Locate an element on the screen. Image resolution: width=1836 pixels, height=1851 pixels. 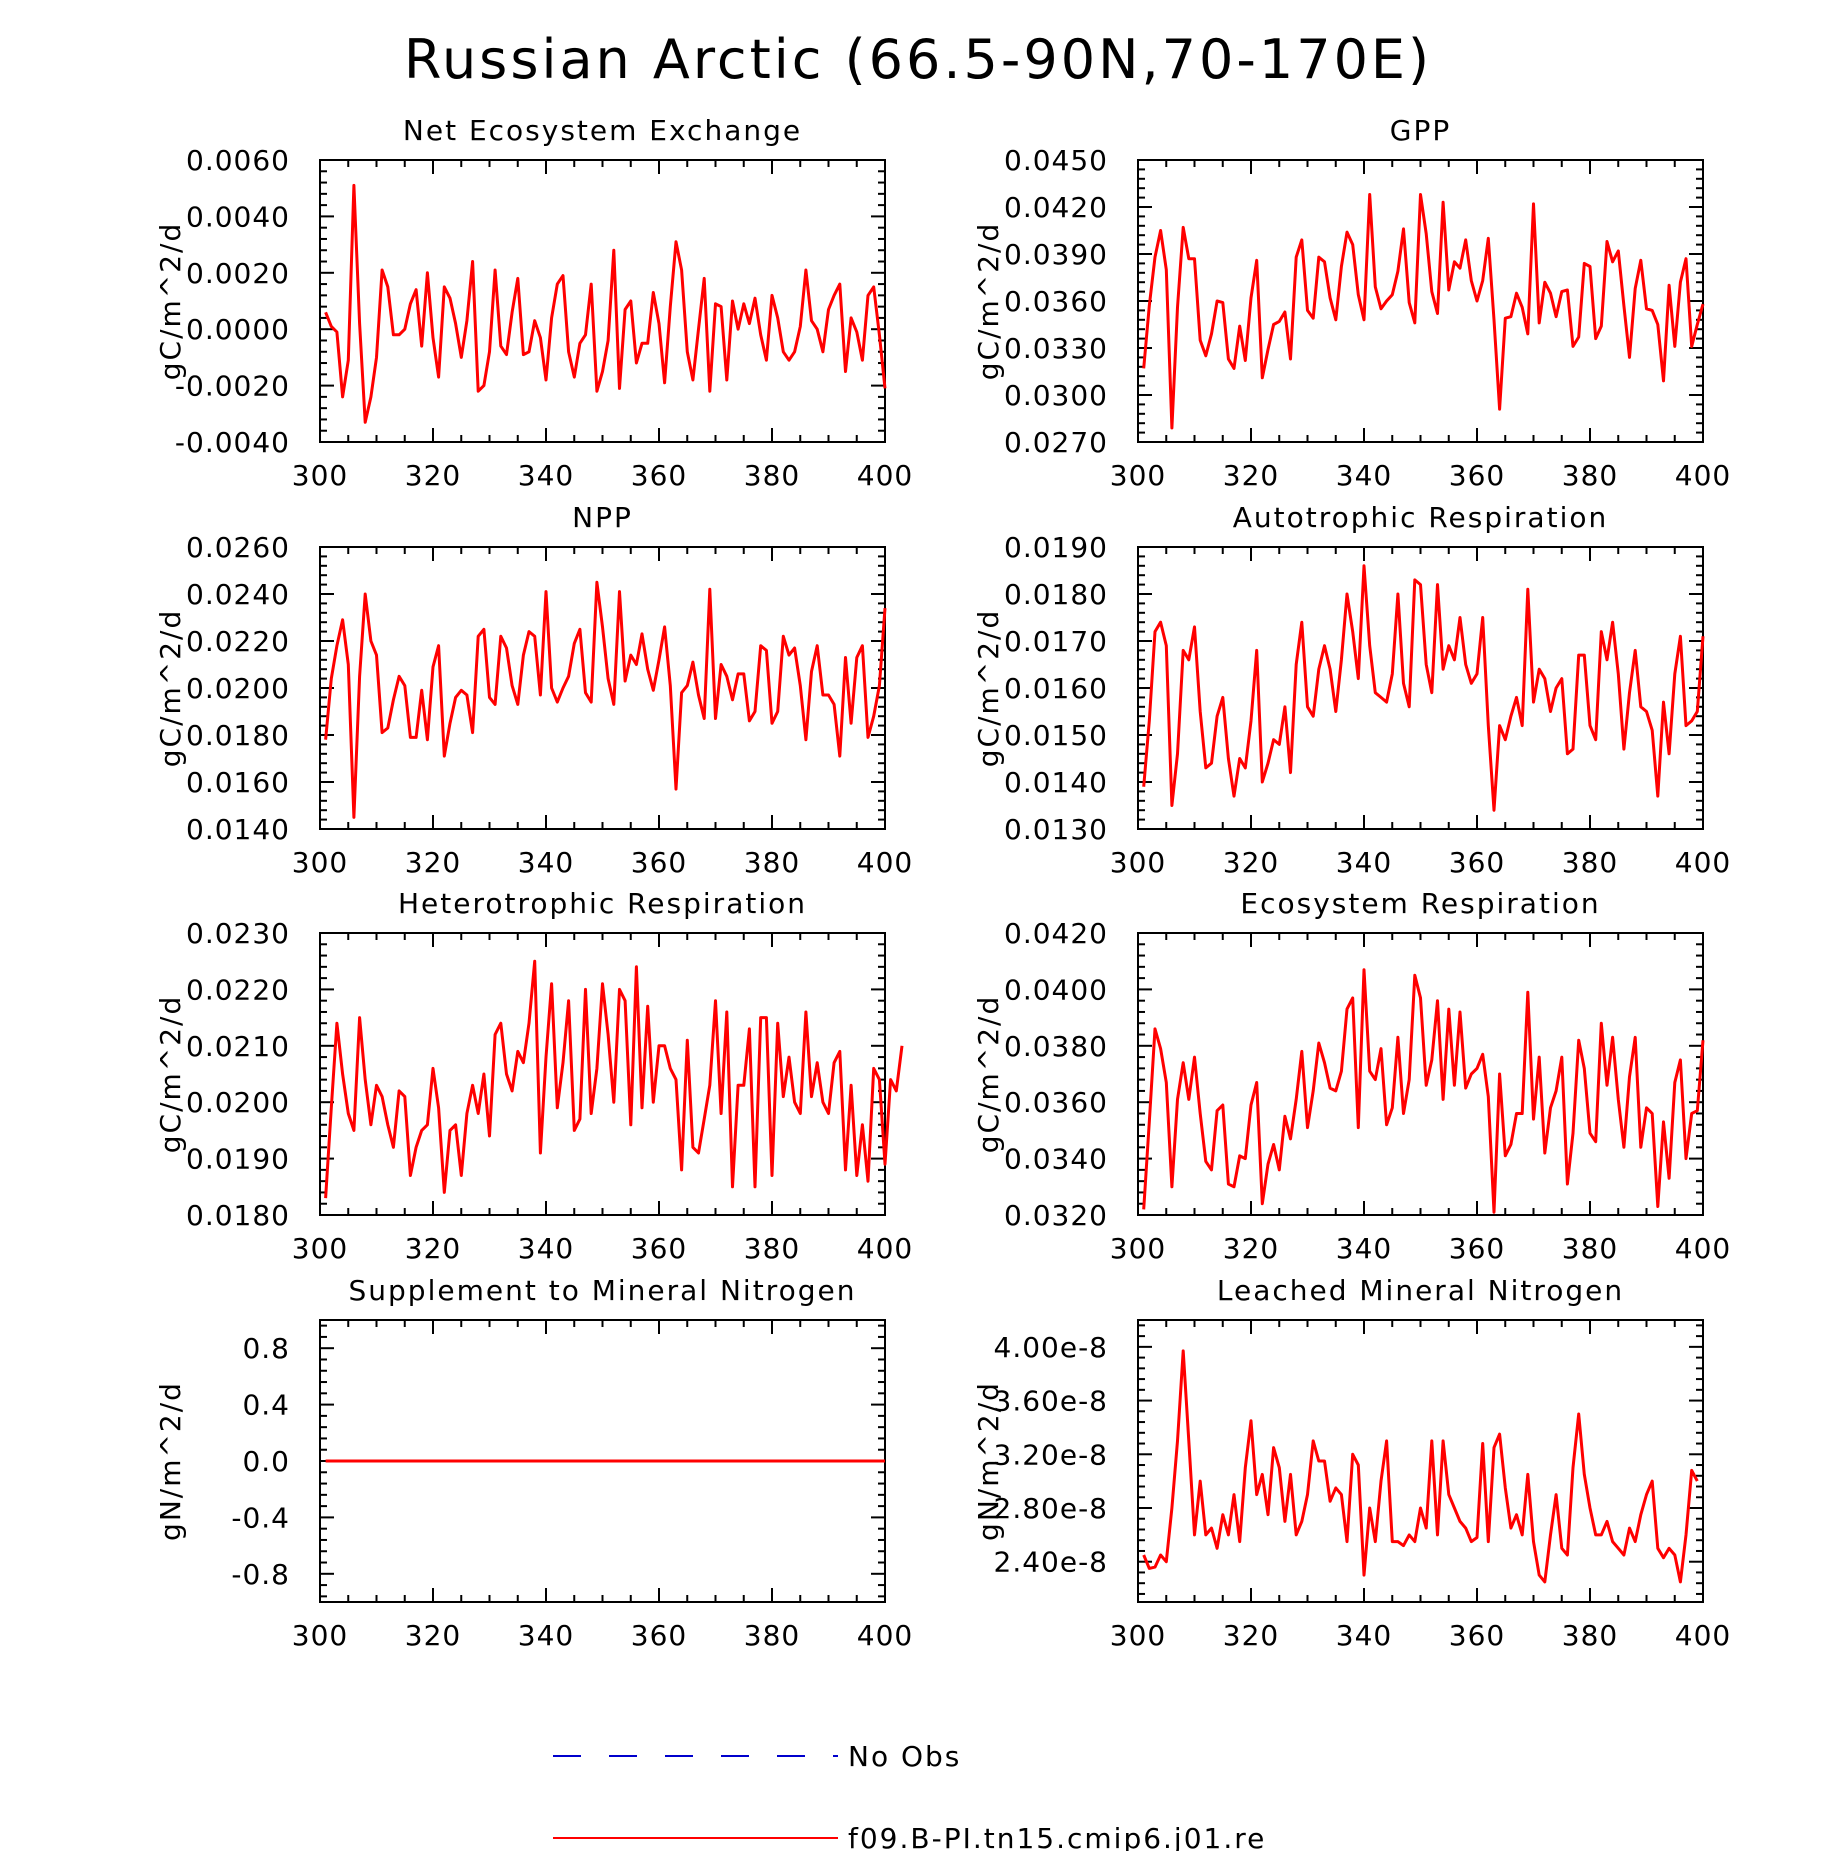
y-tick-label: 0.0130 is located at coordinates (1056, 829).